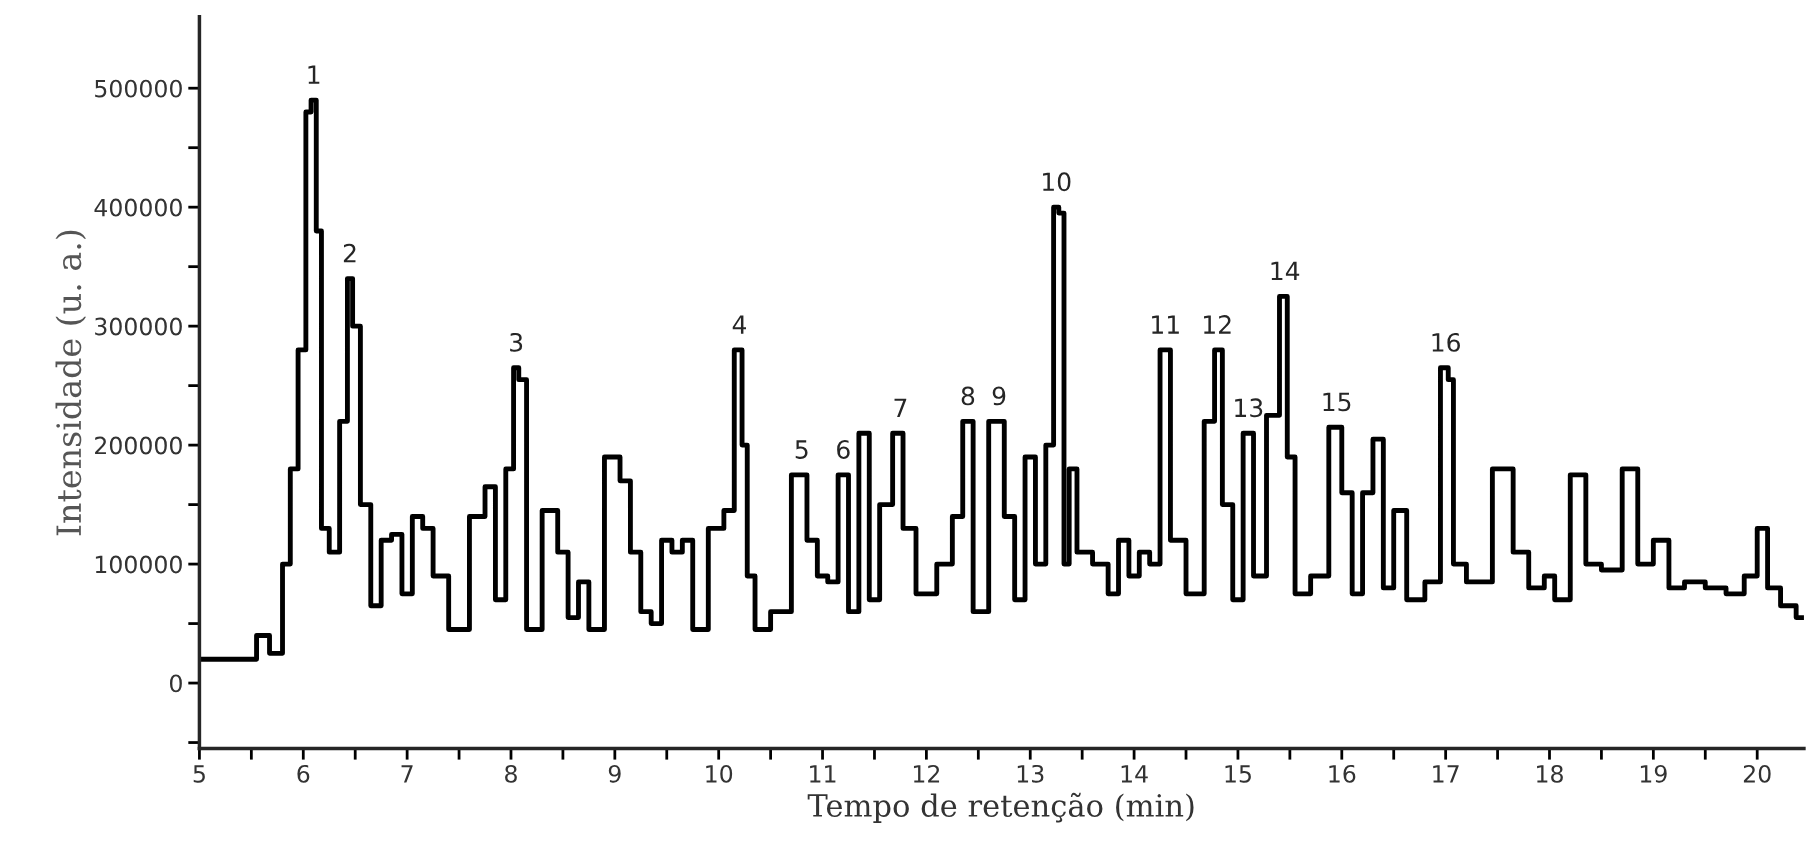 Image resolution: width=1813 pixels, height=841 pixels. What do you see at coordinates (516, 342) in the screenshot?
I see `annotation: 3` at bounding box center [516, 342].